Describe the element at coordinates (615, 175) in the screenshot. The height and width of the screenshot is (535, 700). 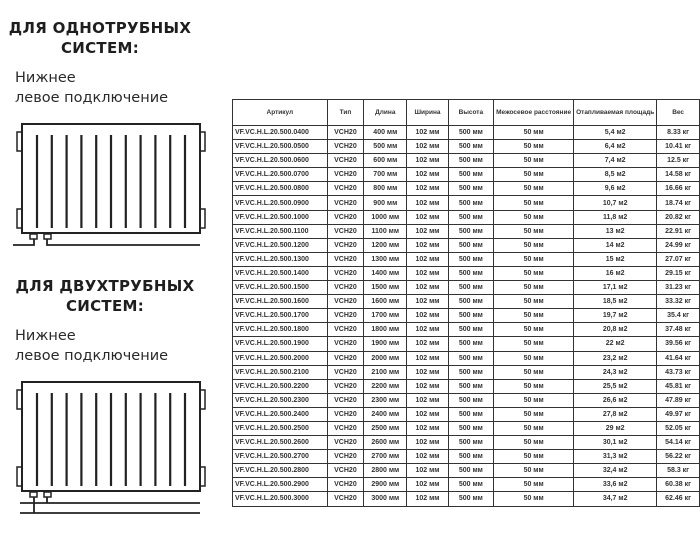
I see `table-cell: 8,5 м2` at that location.